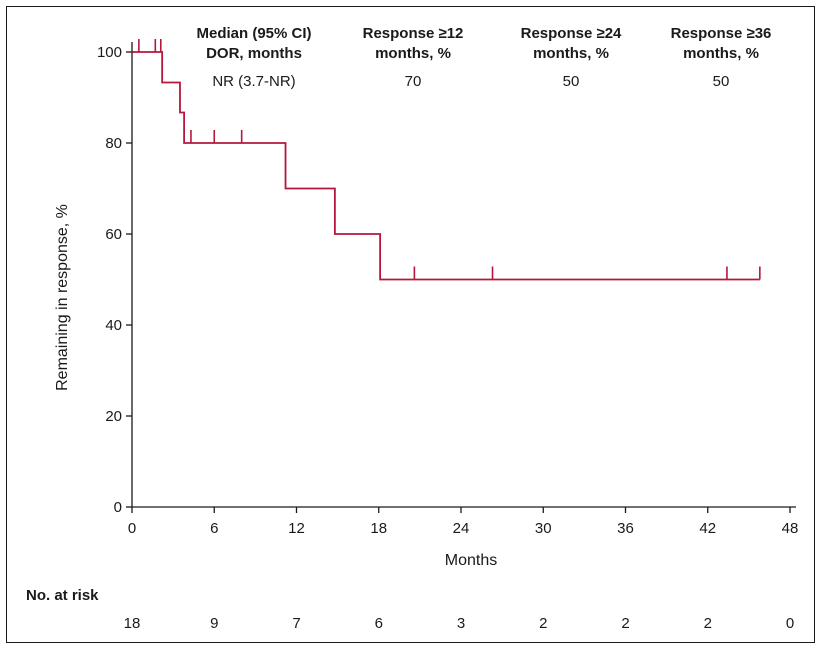 The image size is (823, 651). Describe the element at coordinates (721, 33) in the screenshot. I see `summary-header: Response ≥36` at that location.